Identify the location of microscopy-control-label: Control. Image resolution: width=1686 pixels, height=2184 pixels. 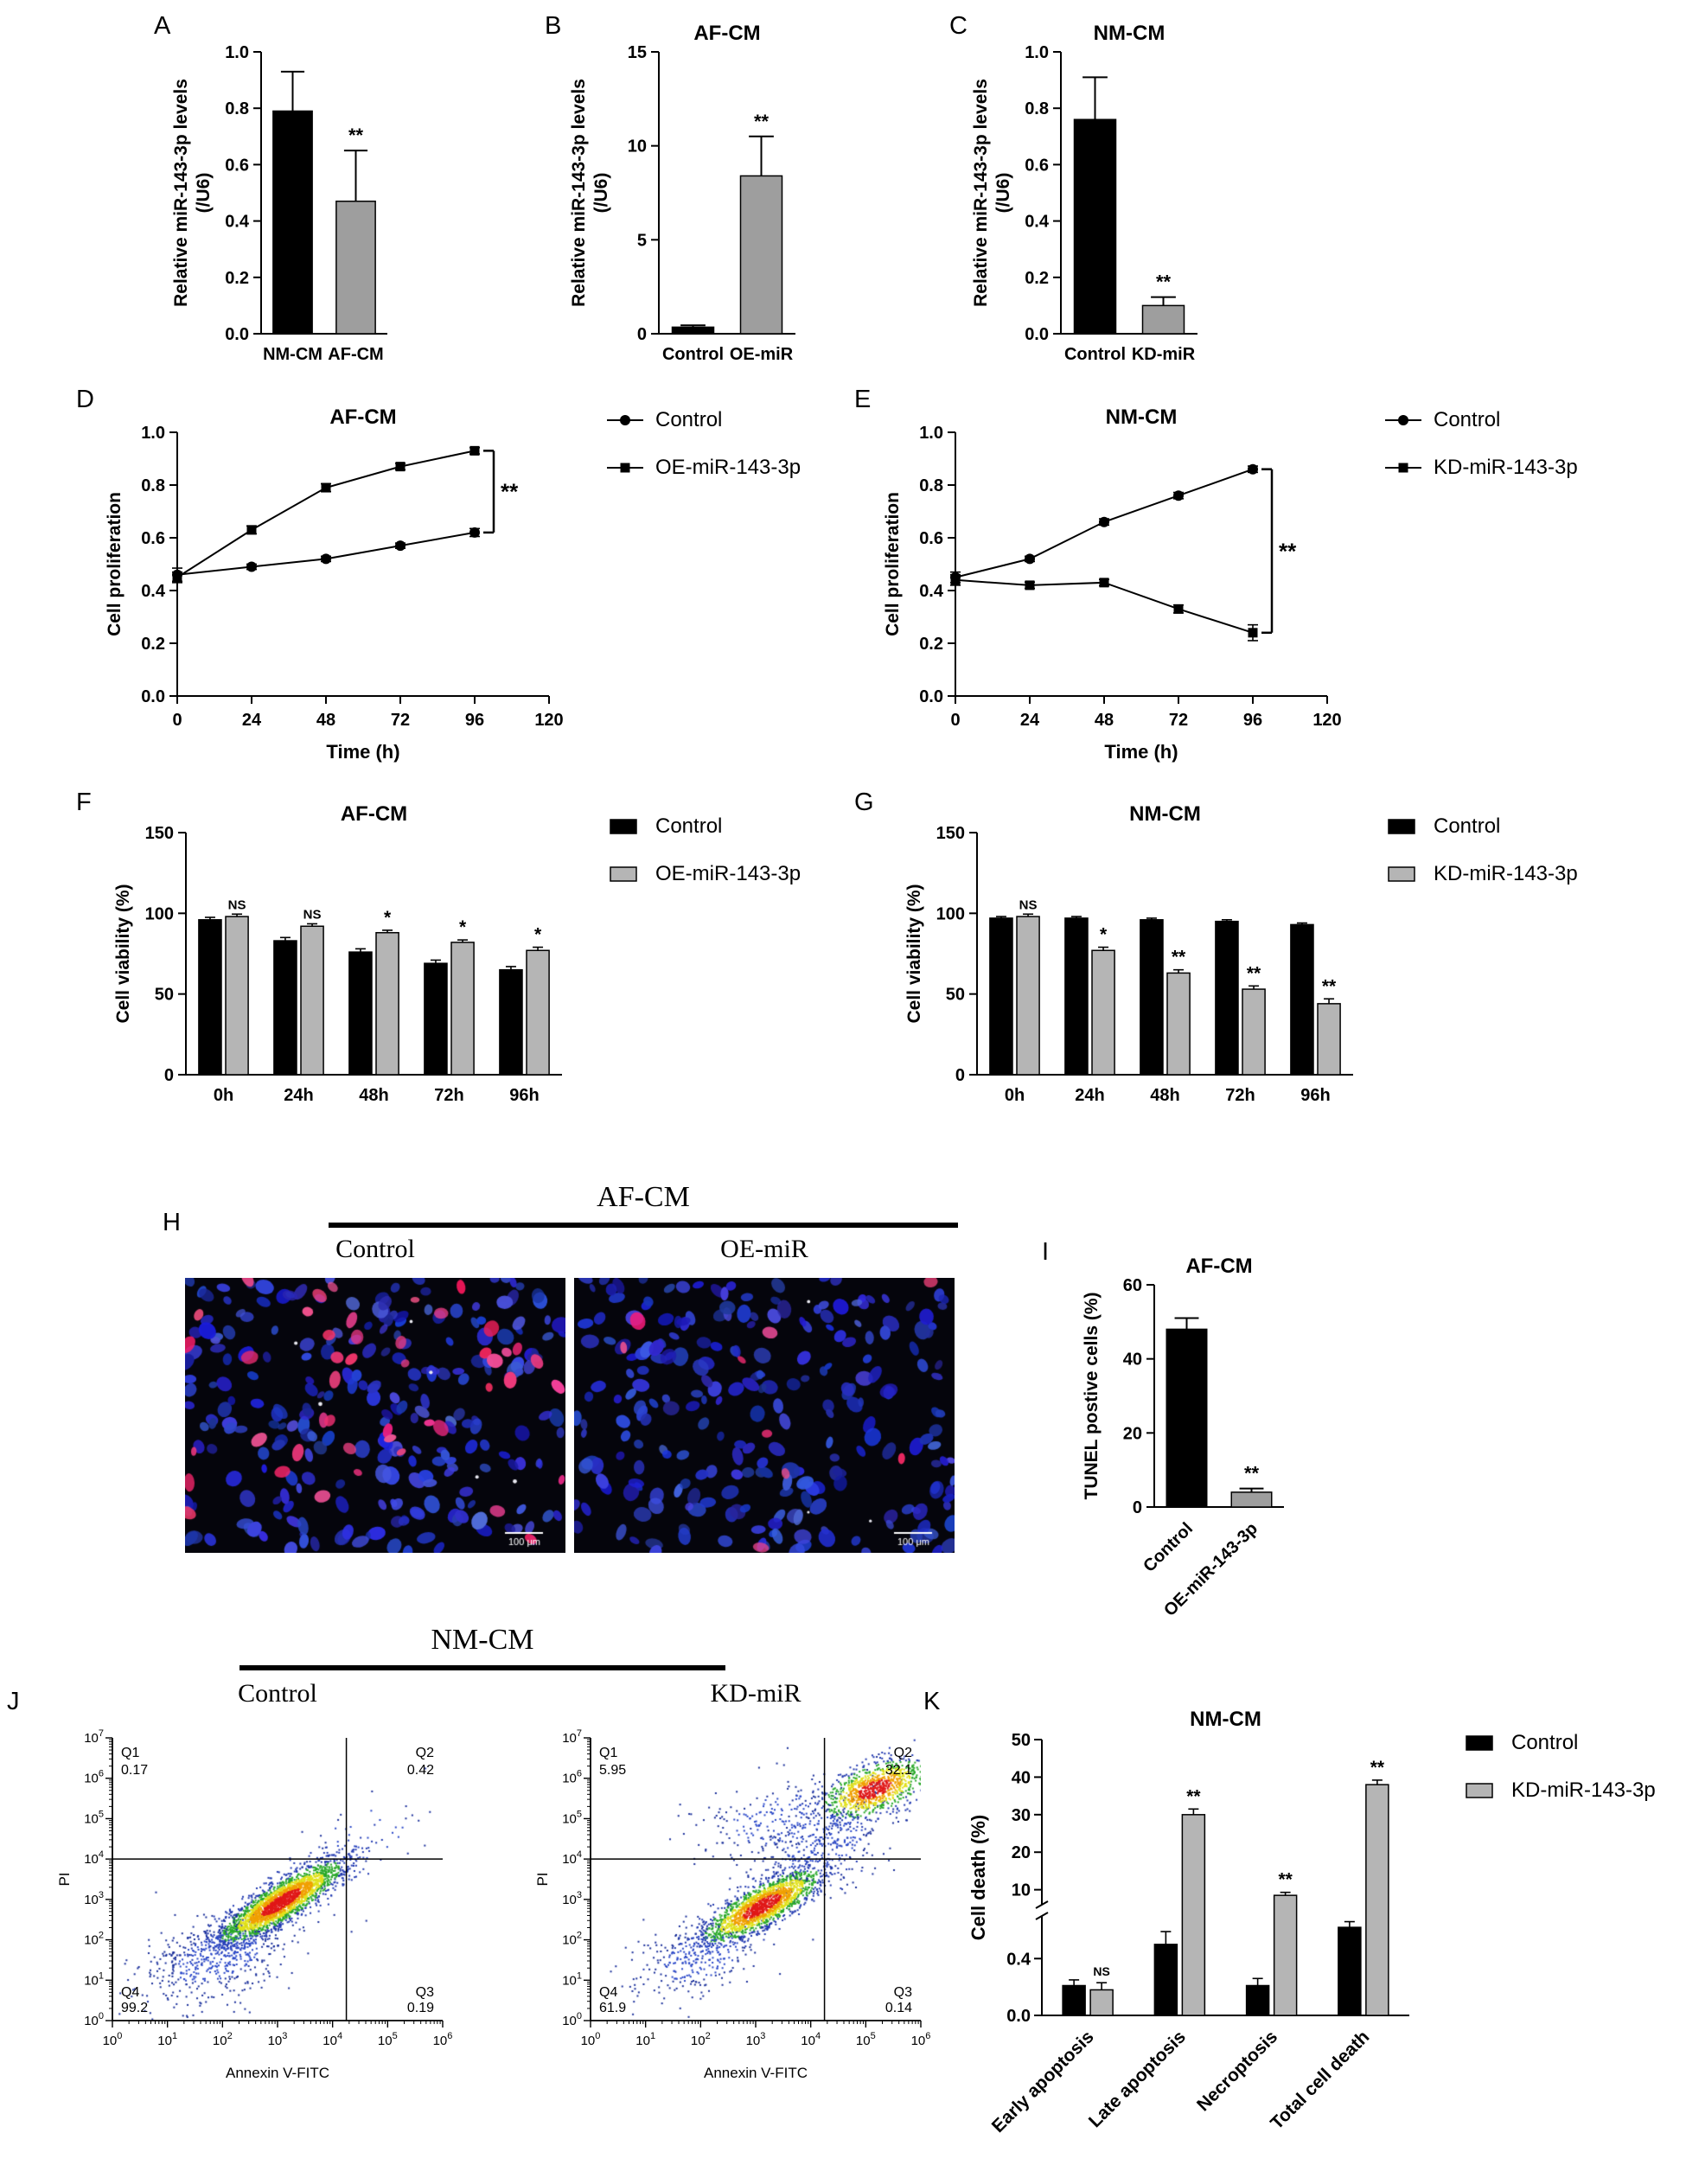
(375, 1249).